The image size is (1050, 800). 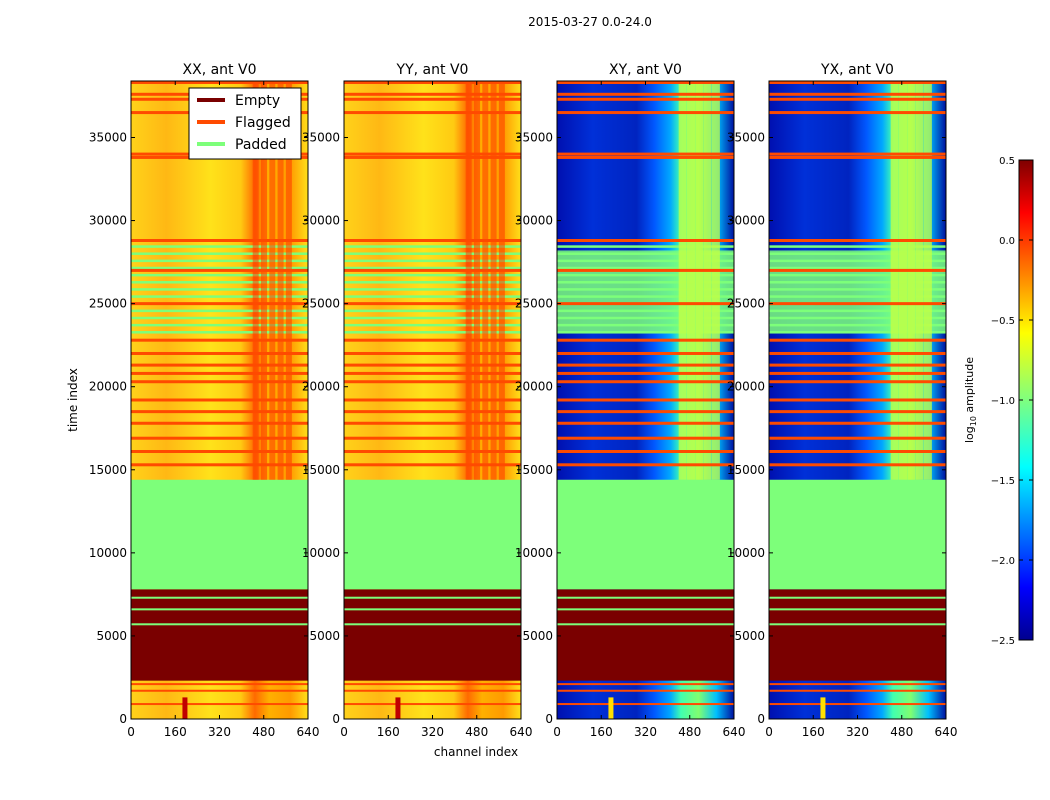 What do you see at coordinates (261, 145) in the screenshot?
I see `legend-label: Padded` at bounding box center [261, 145].